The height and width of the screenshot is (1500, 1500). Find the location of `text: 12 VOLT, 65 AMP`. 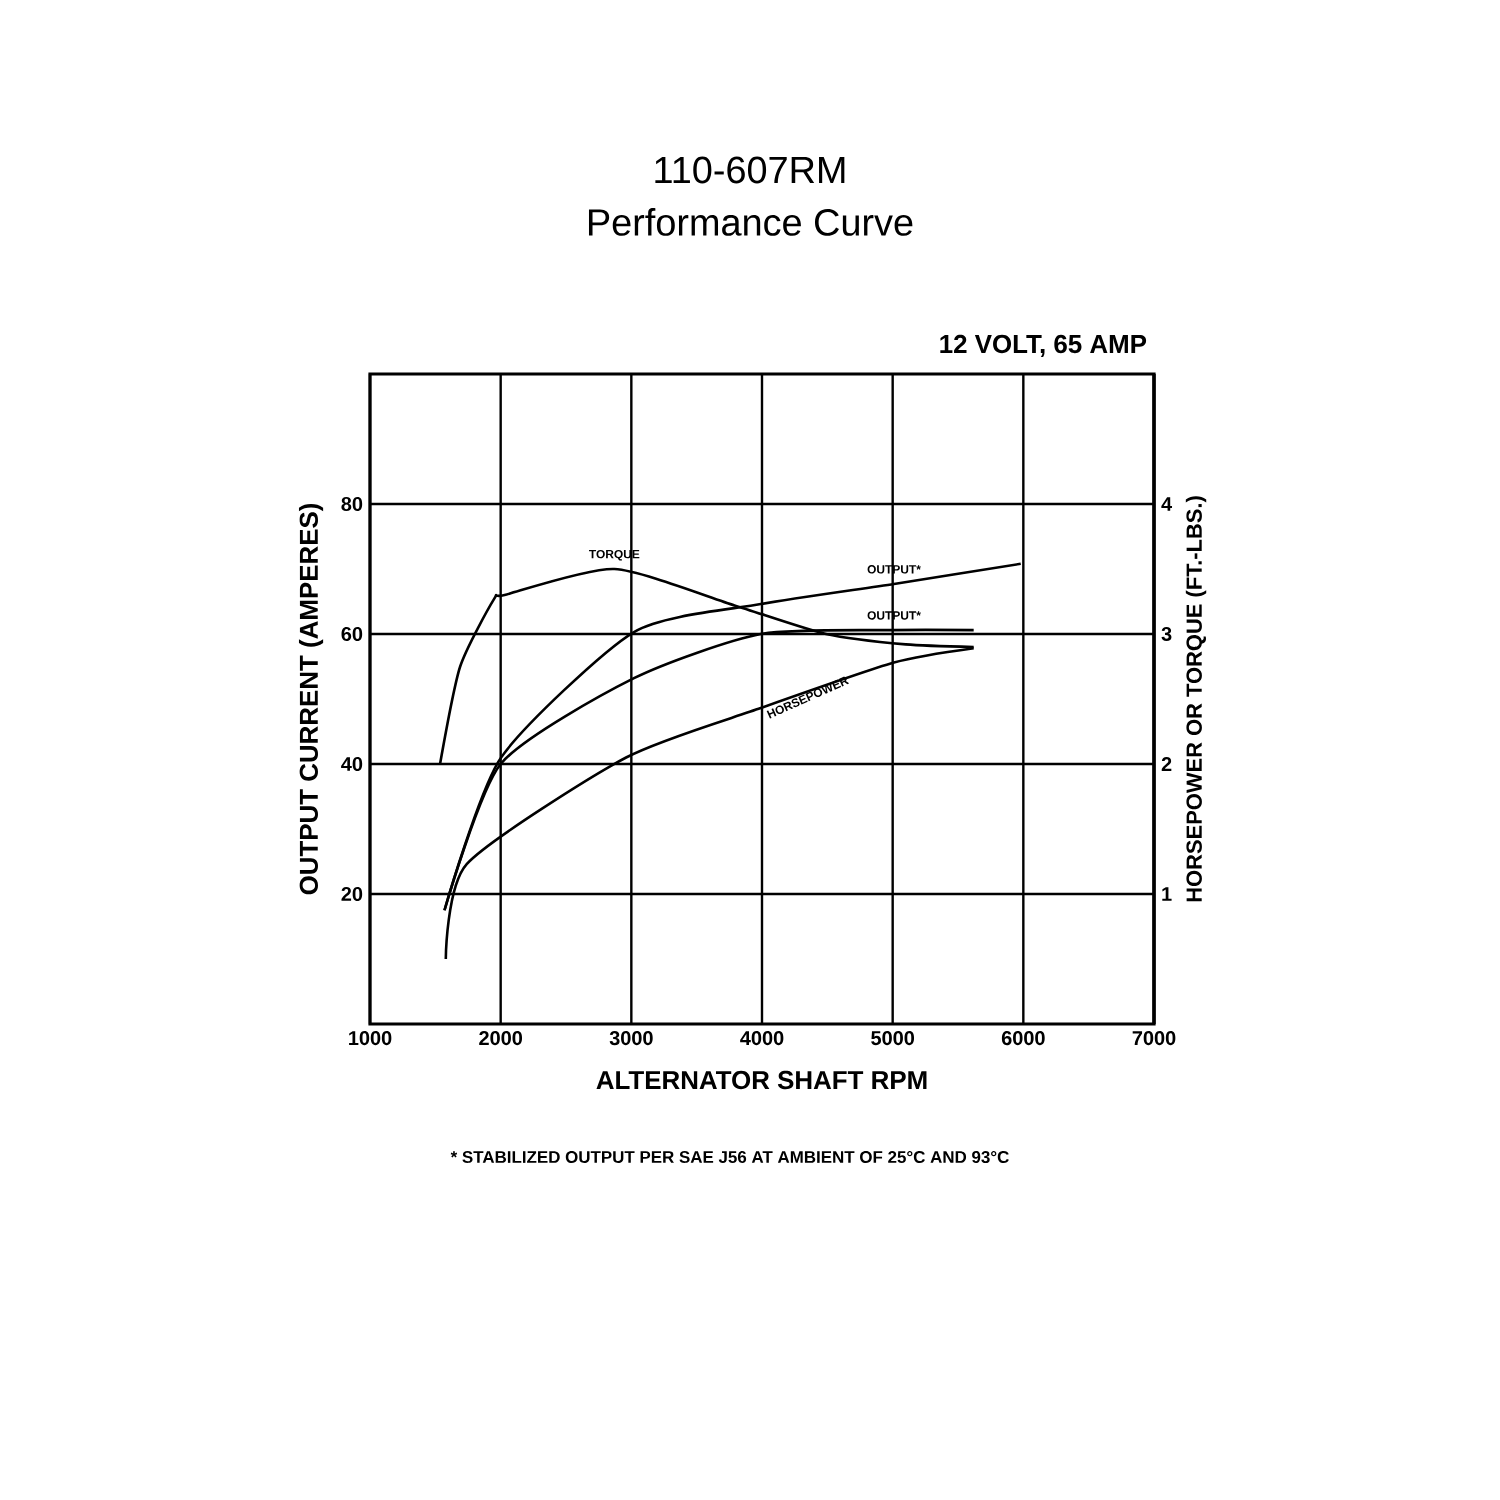

text: 12 VOLT, 65 AMP is located at coordinates (1043, 345).